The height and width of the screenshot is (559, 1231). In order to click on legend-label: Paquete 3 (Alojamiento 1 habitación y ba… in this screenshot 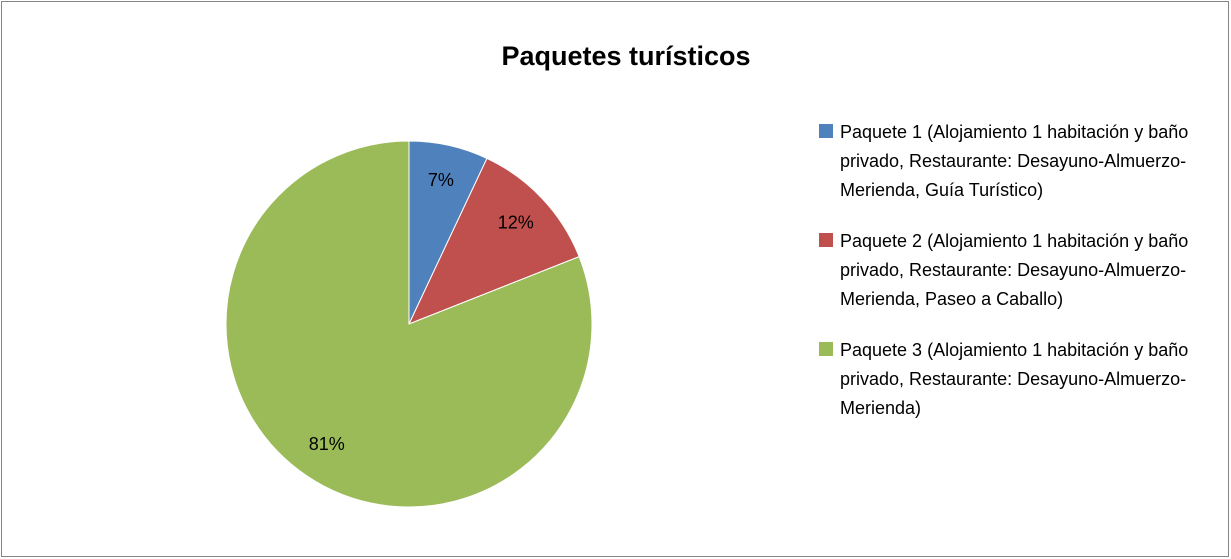, I will do `click(1014, 379)`.